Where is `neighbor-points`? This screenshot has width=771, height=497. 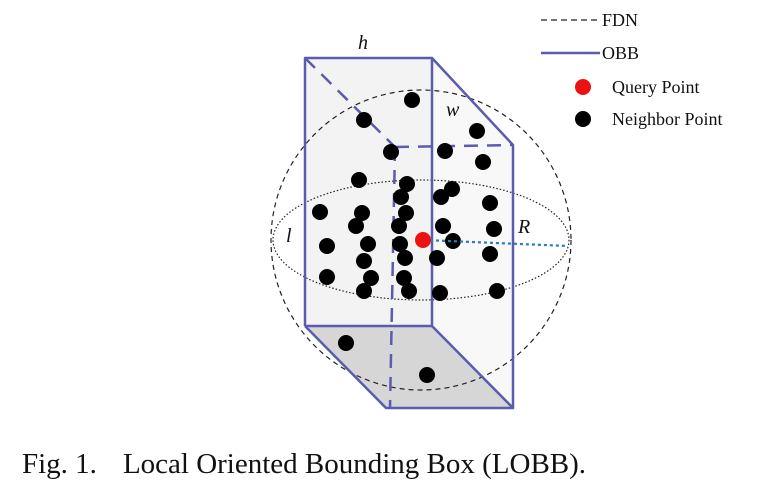 neighbor-points is located at coordinates (408, 237).